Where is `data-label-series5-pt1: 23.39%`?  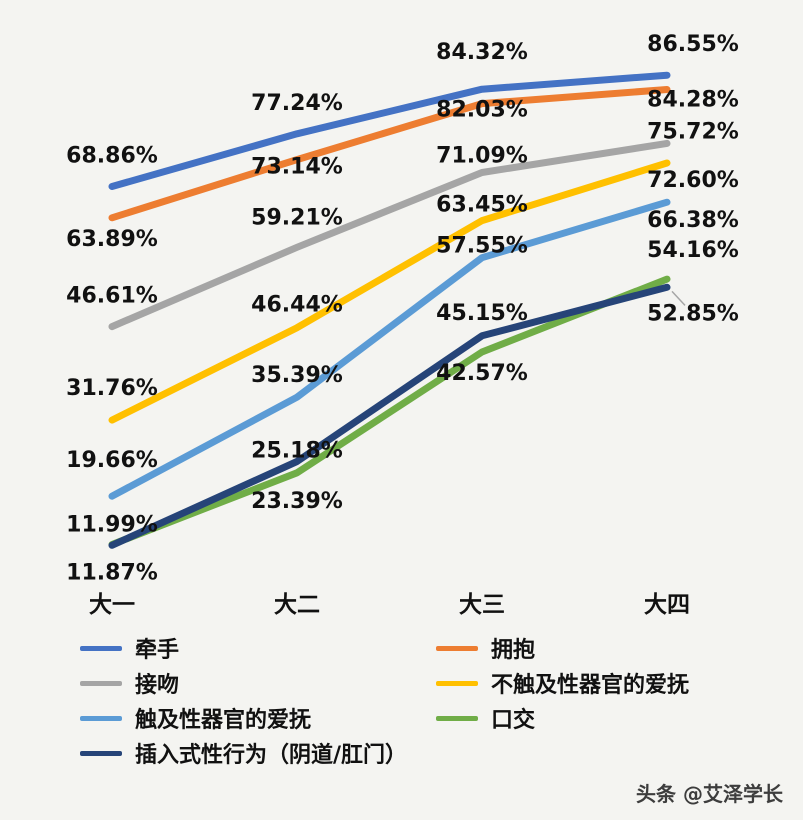 data-label-series5-pt1: 23.39% is located at coordinates (297, 501).